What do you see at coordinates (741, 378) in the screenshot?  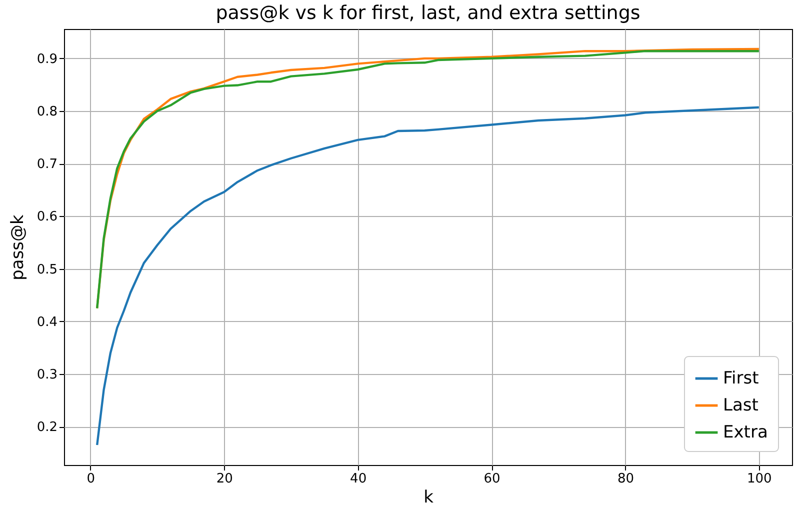 I see `legend-label: First` at bounding box center [741, 378].